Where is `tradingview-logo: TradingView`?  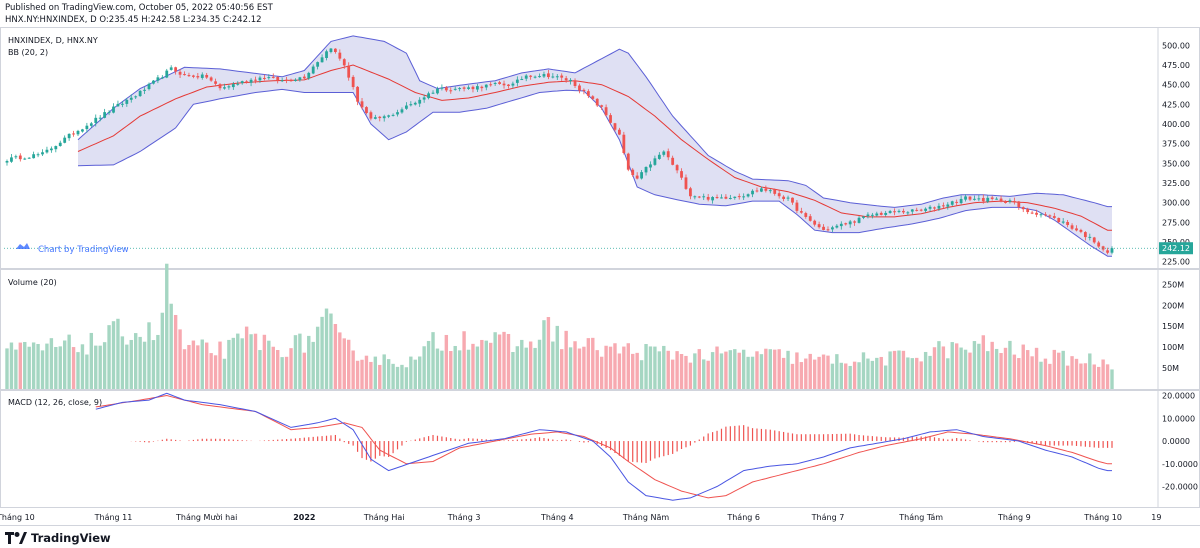 tradingview-logo: TradingView is located at coordinates (58, 538).